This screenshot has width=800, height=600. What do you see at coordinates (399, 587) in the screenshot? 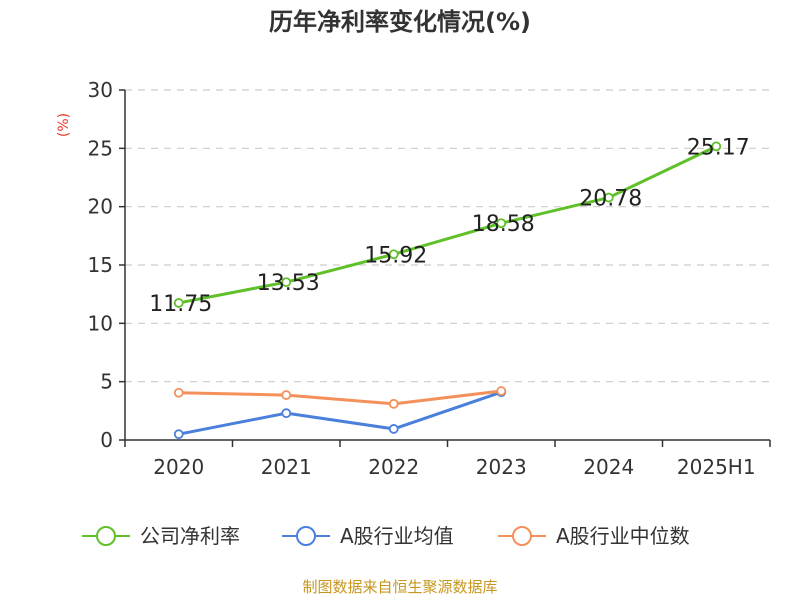
I see `source-note: 制图数据来自恒生聚源数据库` at bounding box center [399, 587].